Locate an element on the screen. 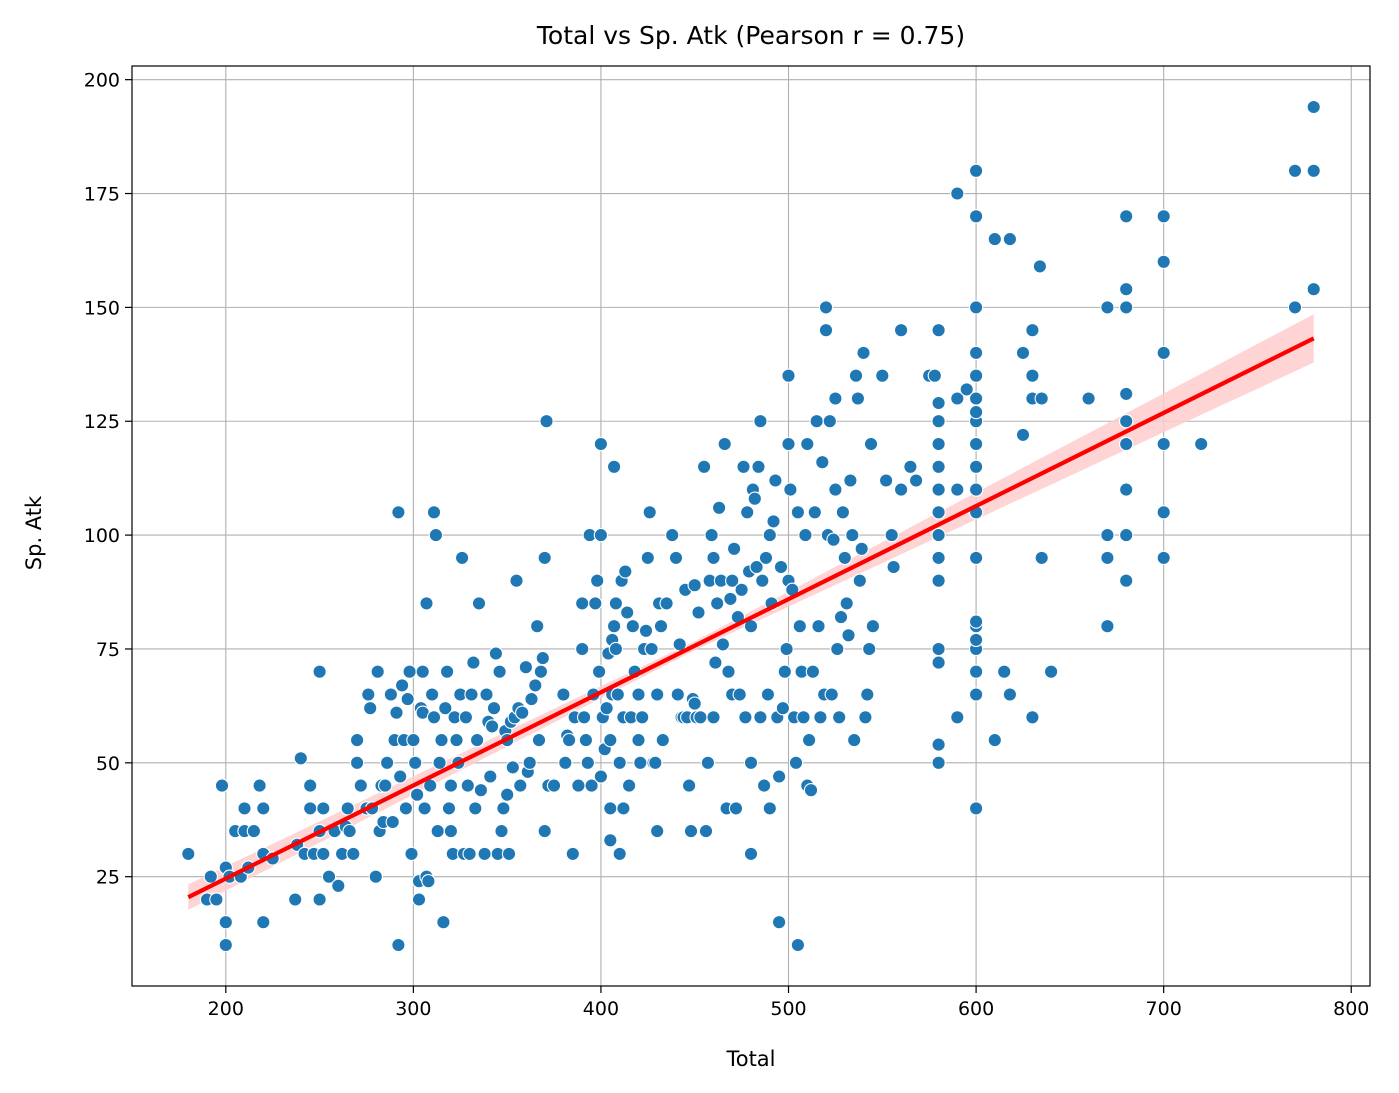 The image size is (1399, 1093). x-tick-label: 300 is located at coordinates (413, 1009).